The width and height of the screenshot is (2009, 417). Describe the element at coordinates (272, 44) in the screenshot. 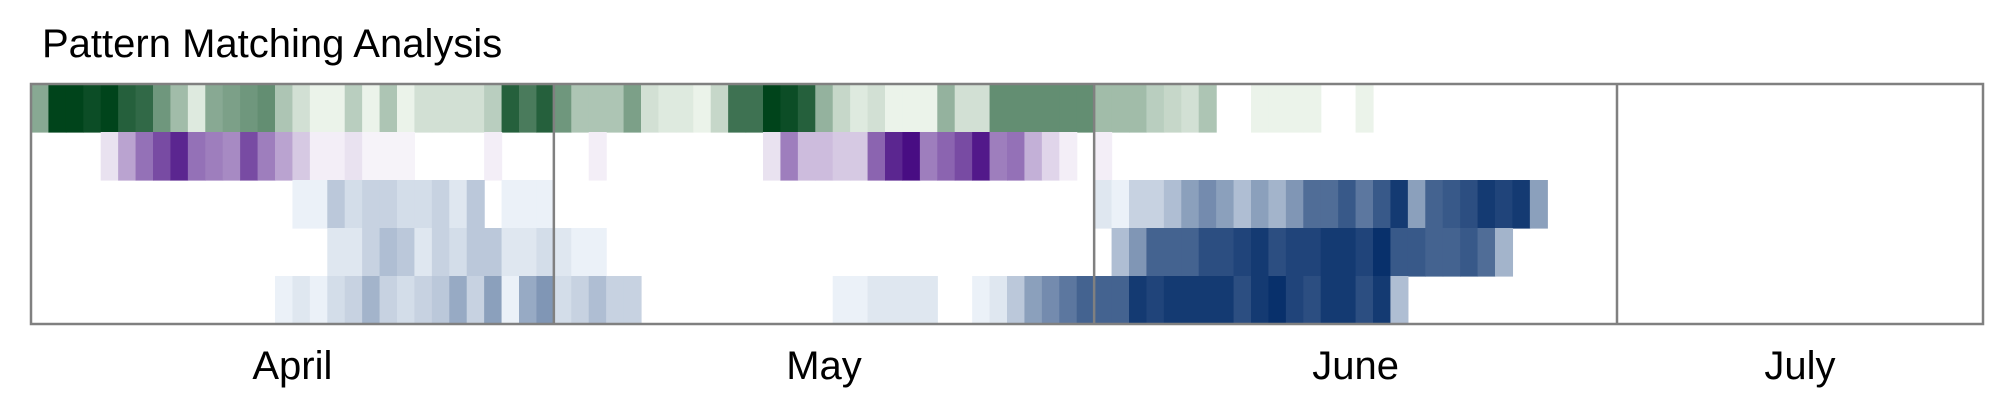

I see `chart-title: Pattern Matching Analysis` at that location.